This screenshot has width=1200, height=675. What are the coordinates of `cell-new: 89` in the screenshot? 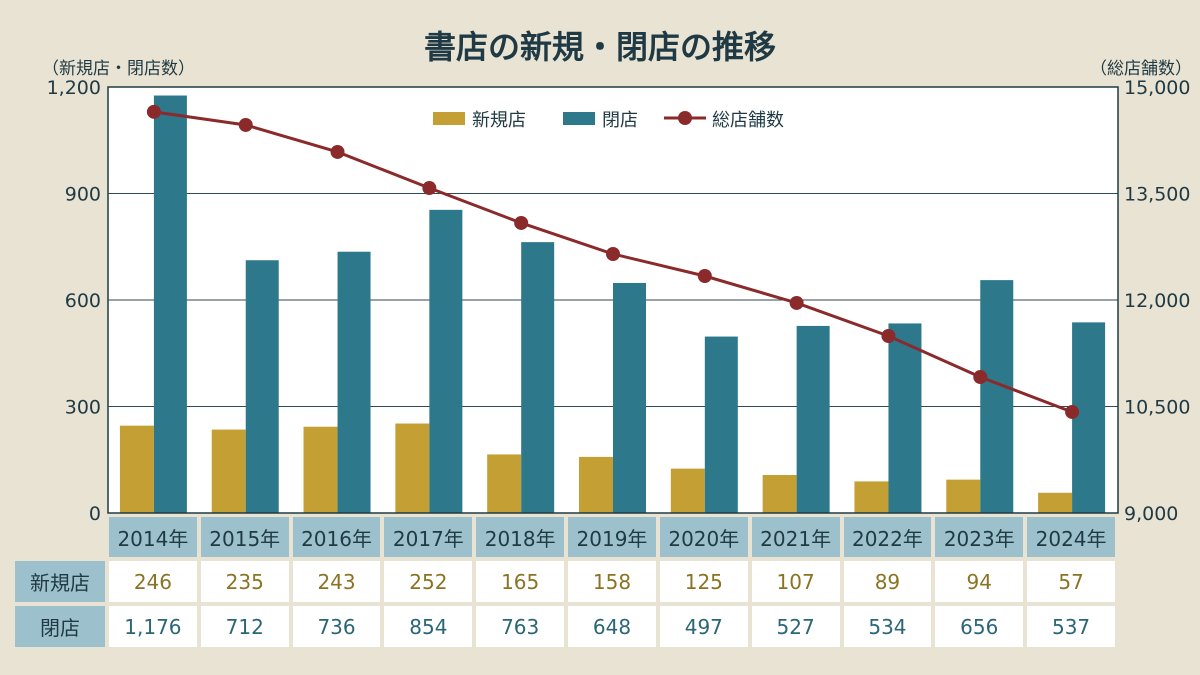 It's located at (887, 581).